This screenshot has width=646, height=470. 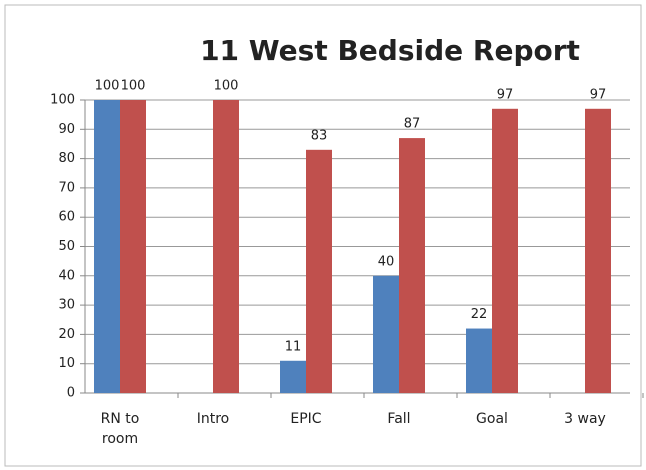 I want to click on value-label: 40, so click(x=386, y=261).